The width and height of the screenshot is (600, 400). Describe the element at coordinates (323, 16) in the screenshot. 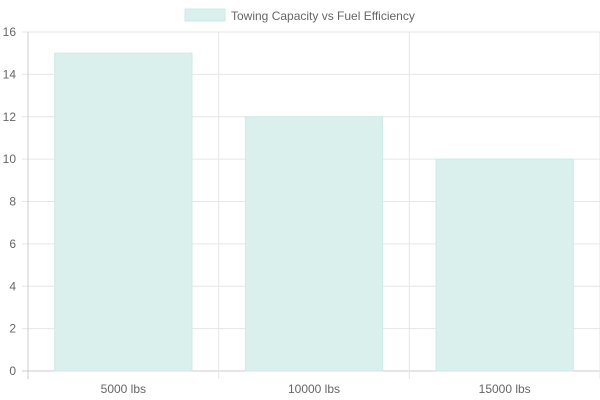

I see `legend-label: Towing Capacity vs Fuel Efficiency` at that location.